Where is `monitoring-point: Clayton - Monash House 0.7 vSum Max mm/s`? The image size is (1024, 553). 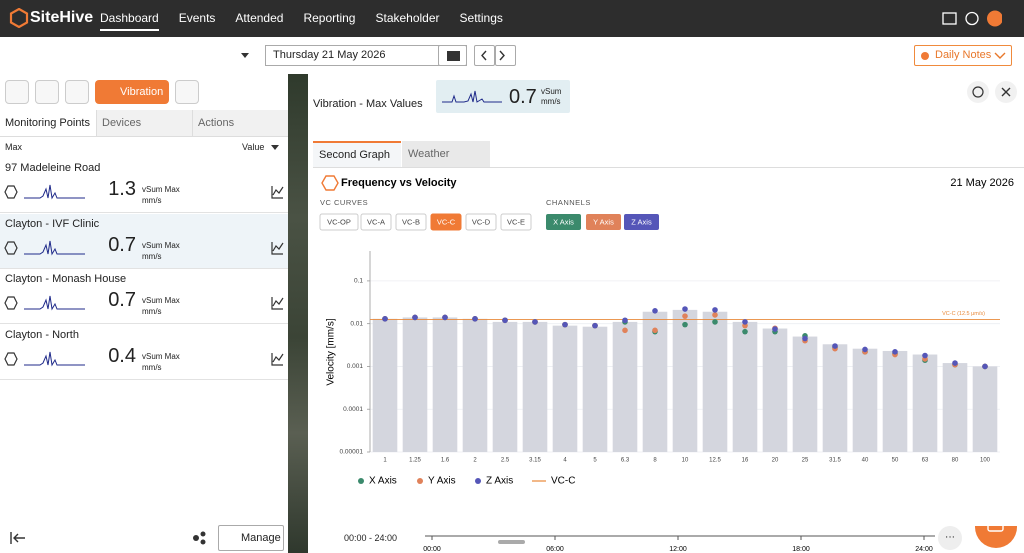 monitoring-point: Clayton - Monash House 0.7 vSum Max mm/s is located at coordinates (144, 296).